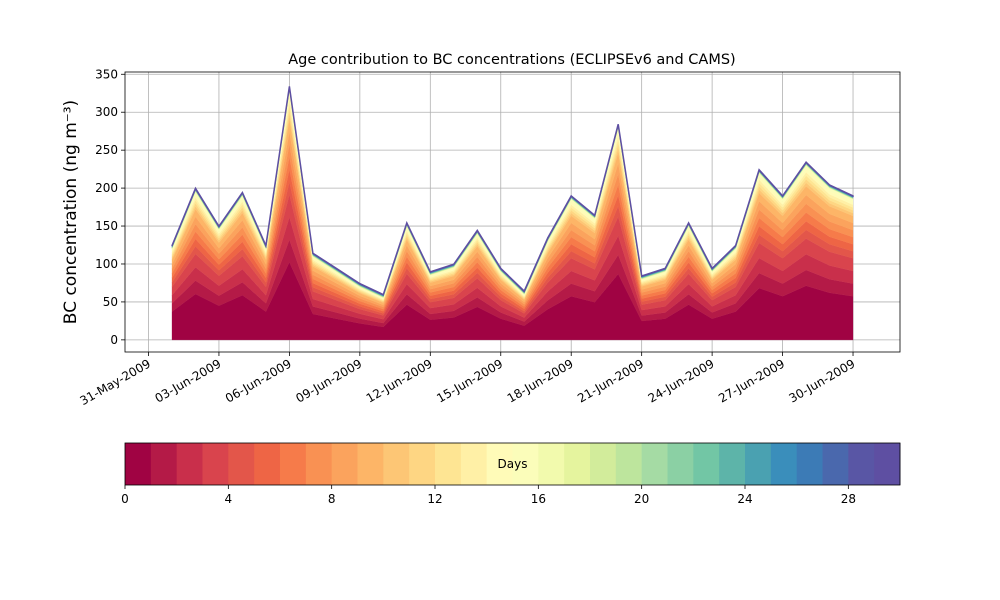 The width and height of the screenshot is (1000, 600). What do you see at coordinates (106, 226) in the screenshot?
I see `y-tick-label: 150` at bounding box center [106, 226].